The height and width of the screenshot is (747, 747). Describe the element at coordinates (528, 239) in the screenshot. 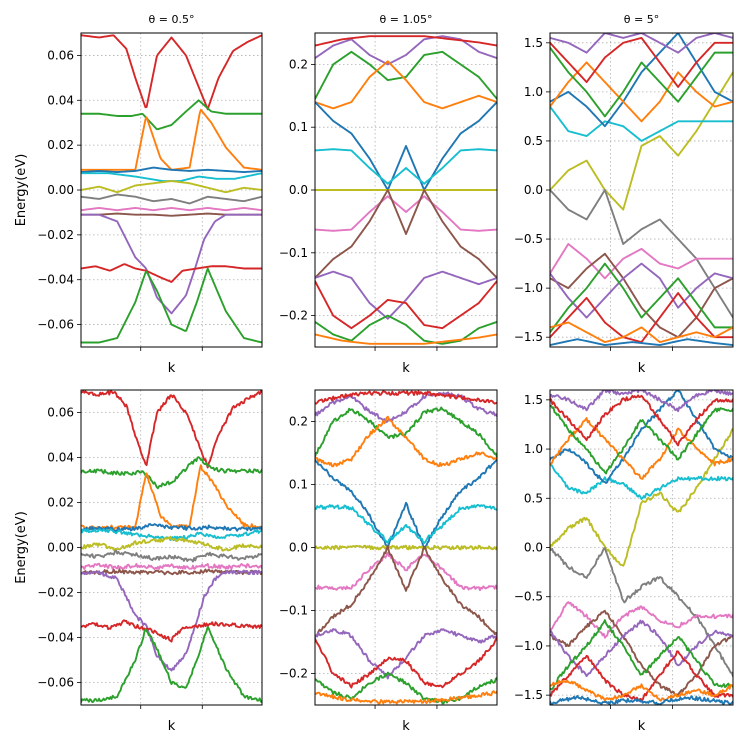

I see `y-tick-label: −0.5` at that location.